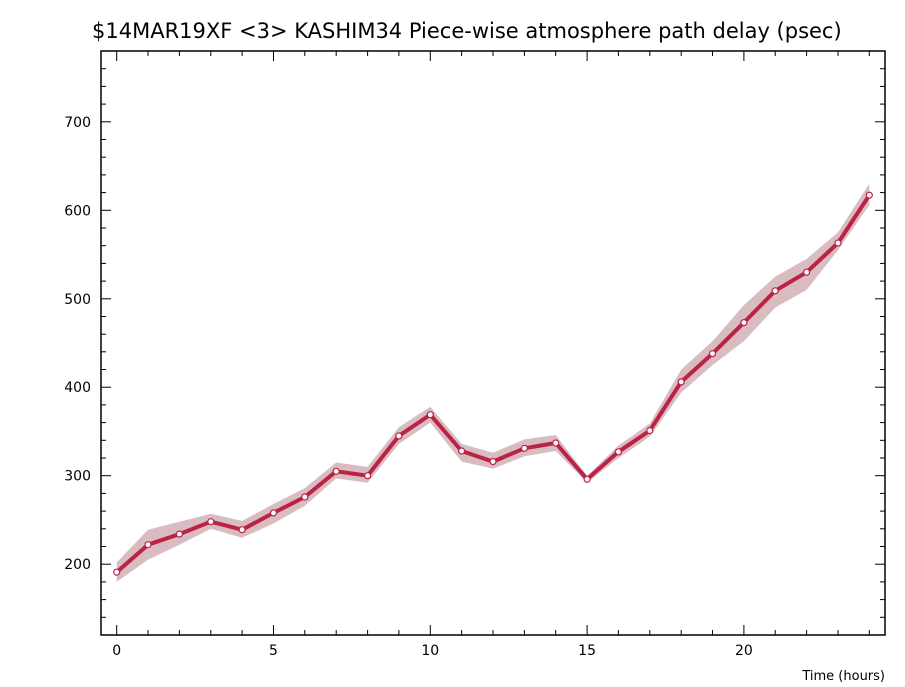 The image size is (905, 687). Describe the element at coordinates (77, 211) in the screenshot. I see `y-tick-label: 600` at that location.